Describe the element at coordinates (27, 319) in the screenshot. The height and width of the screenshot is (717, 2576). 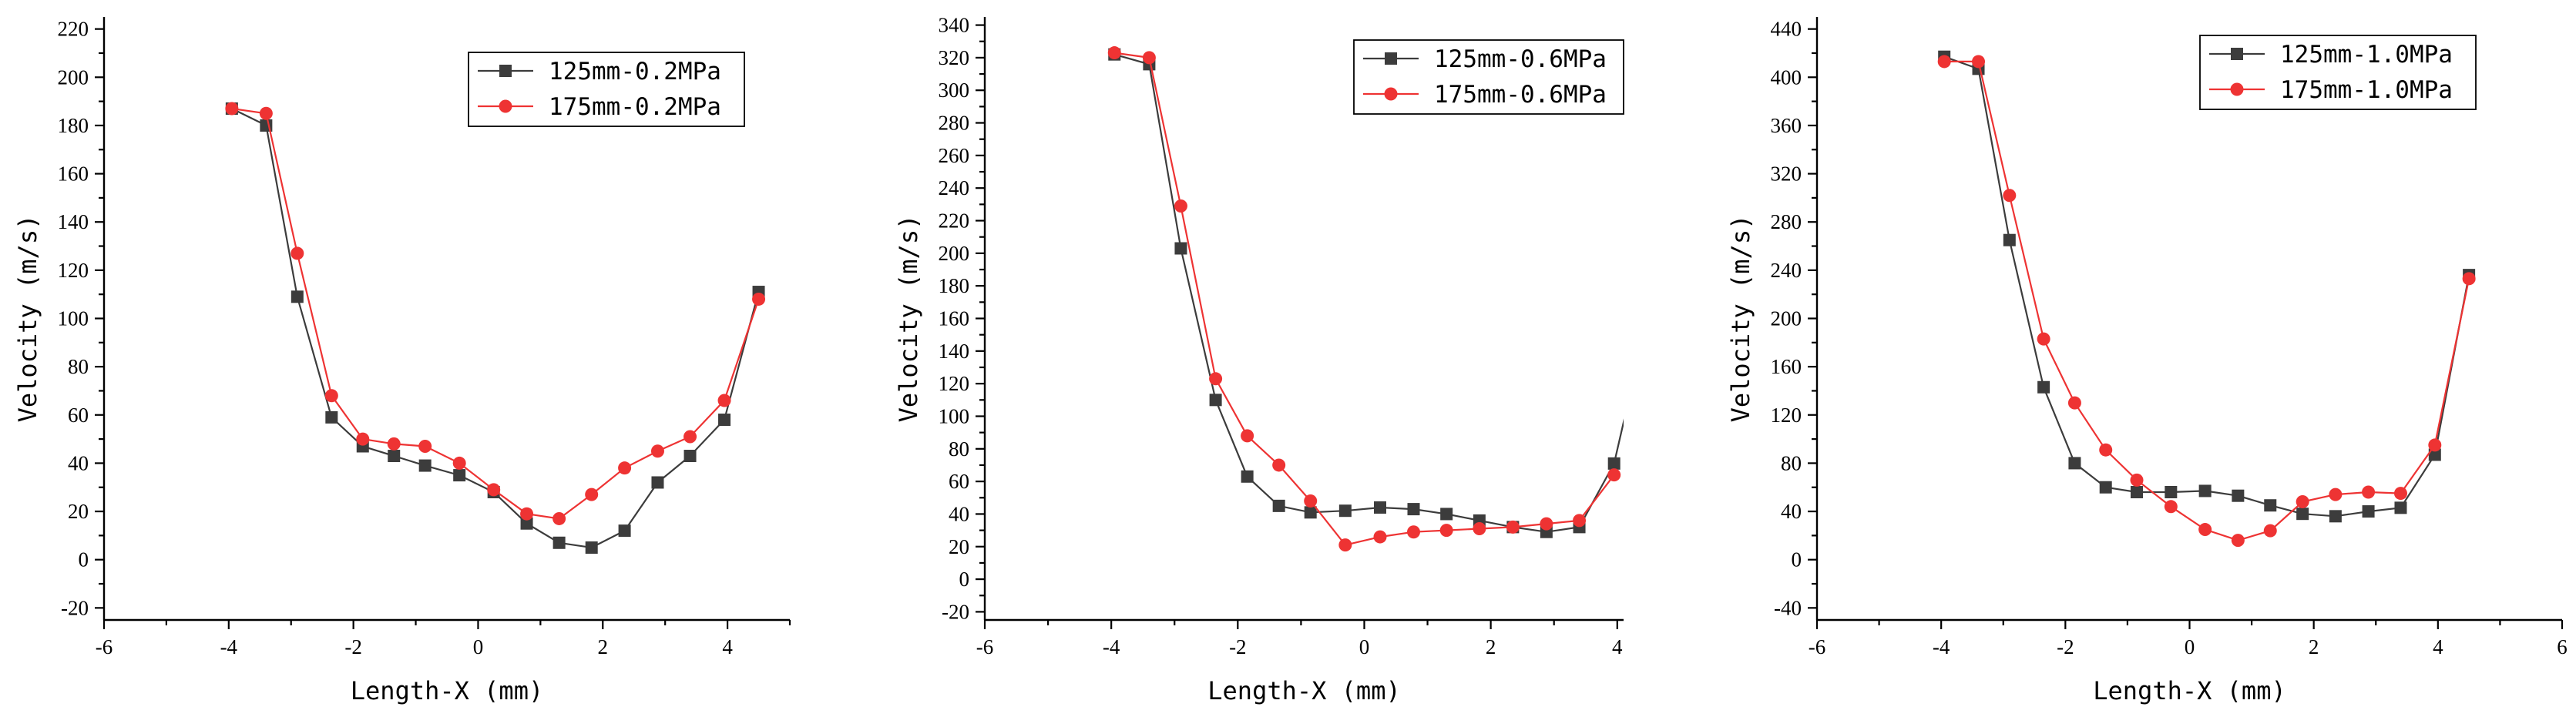
I see `y-axis-label: Velocity (m/s)` at that location.